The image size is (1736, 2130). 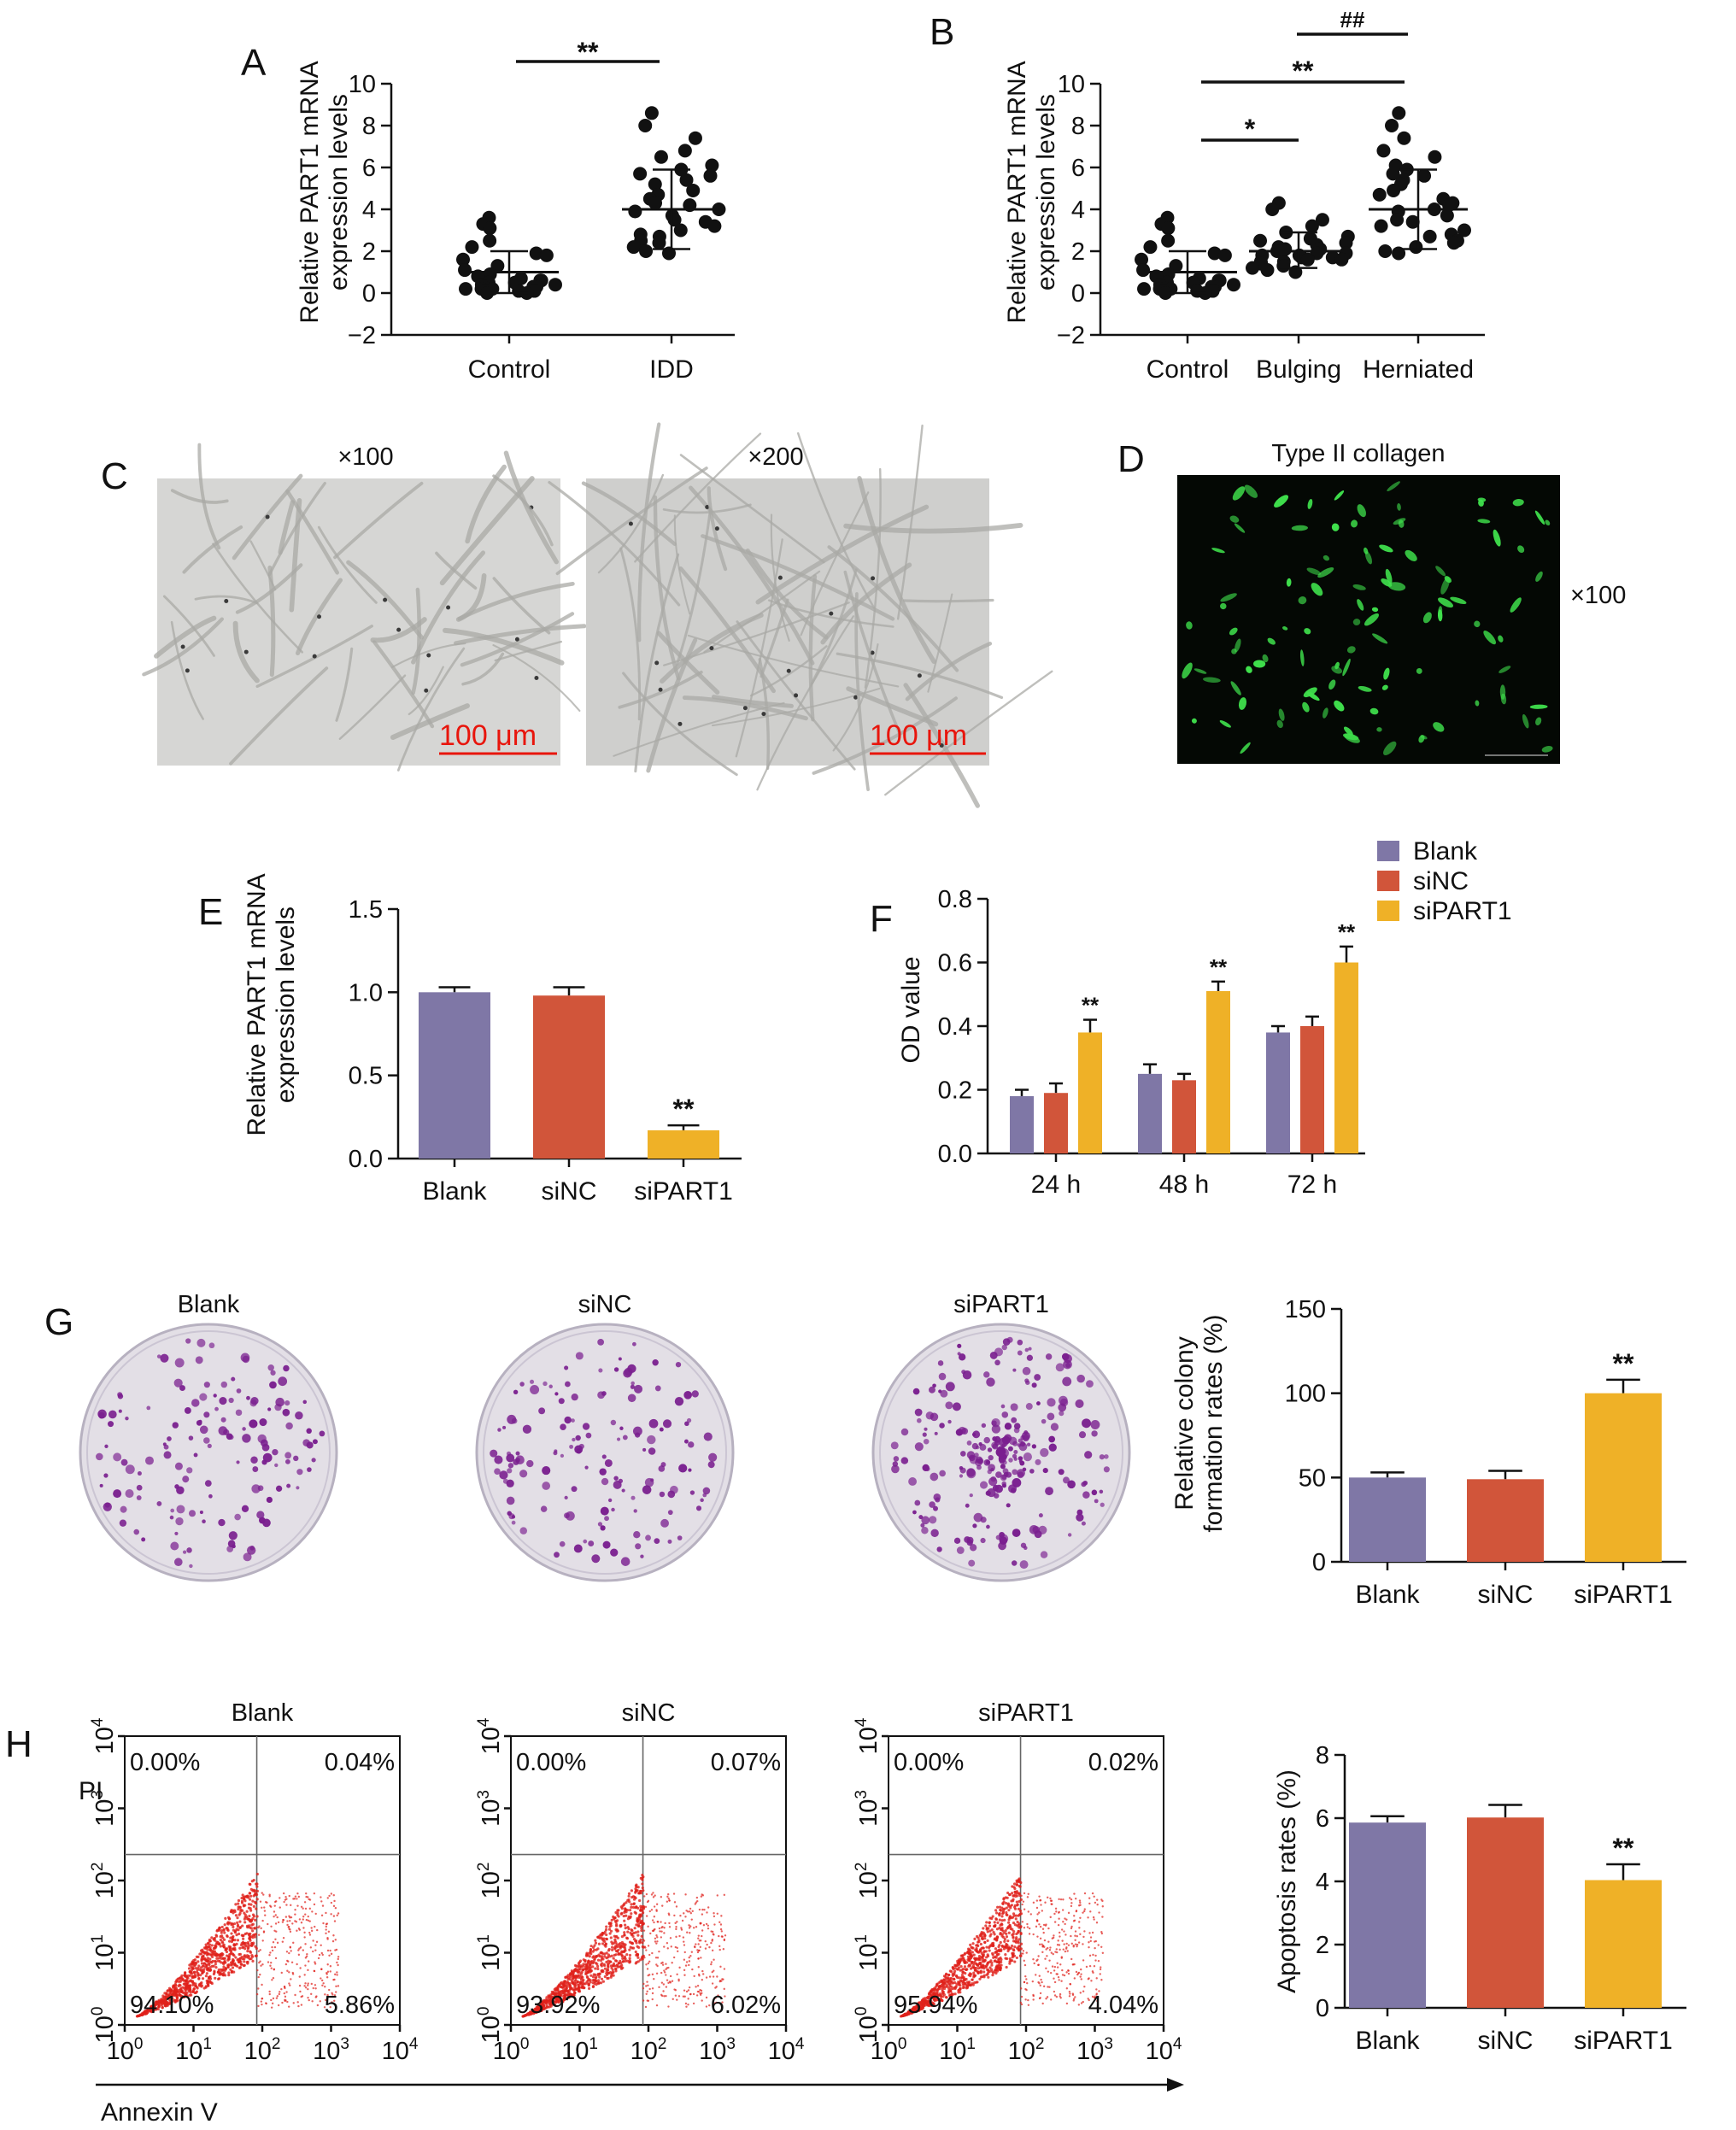 I want to click on scalebar-label-left: 100 μm, so click(x=488, y=735).